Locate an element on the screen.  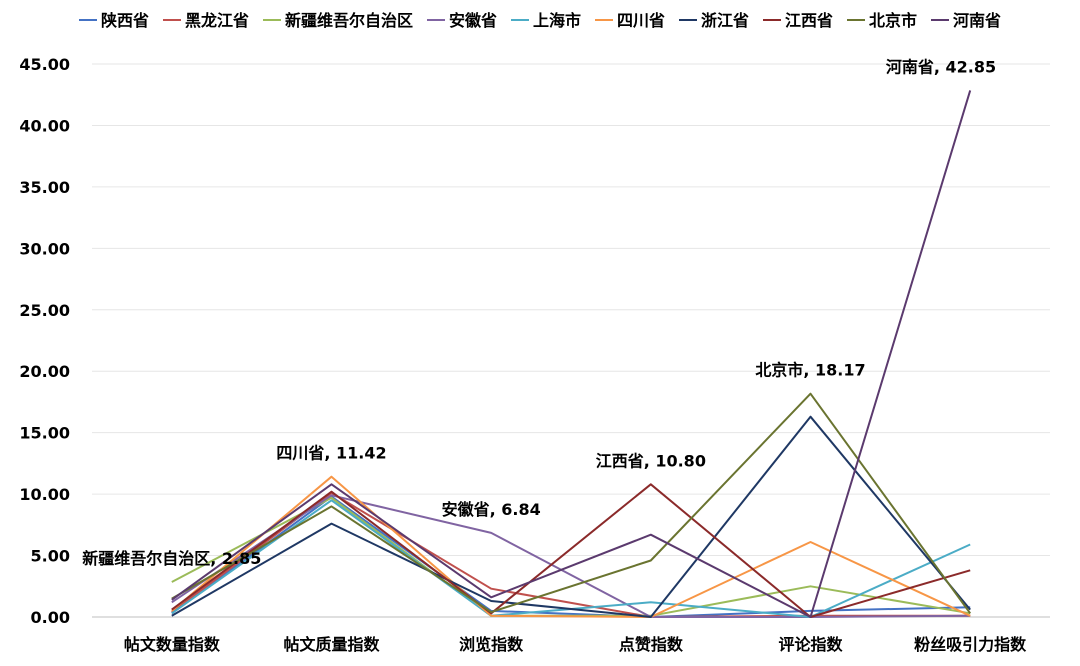
legend-item: 浙江省 is located at coordinates (714, 20).